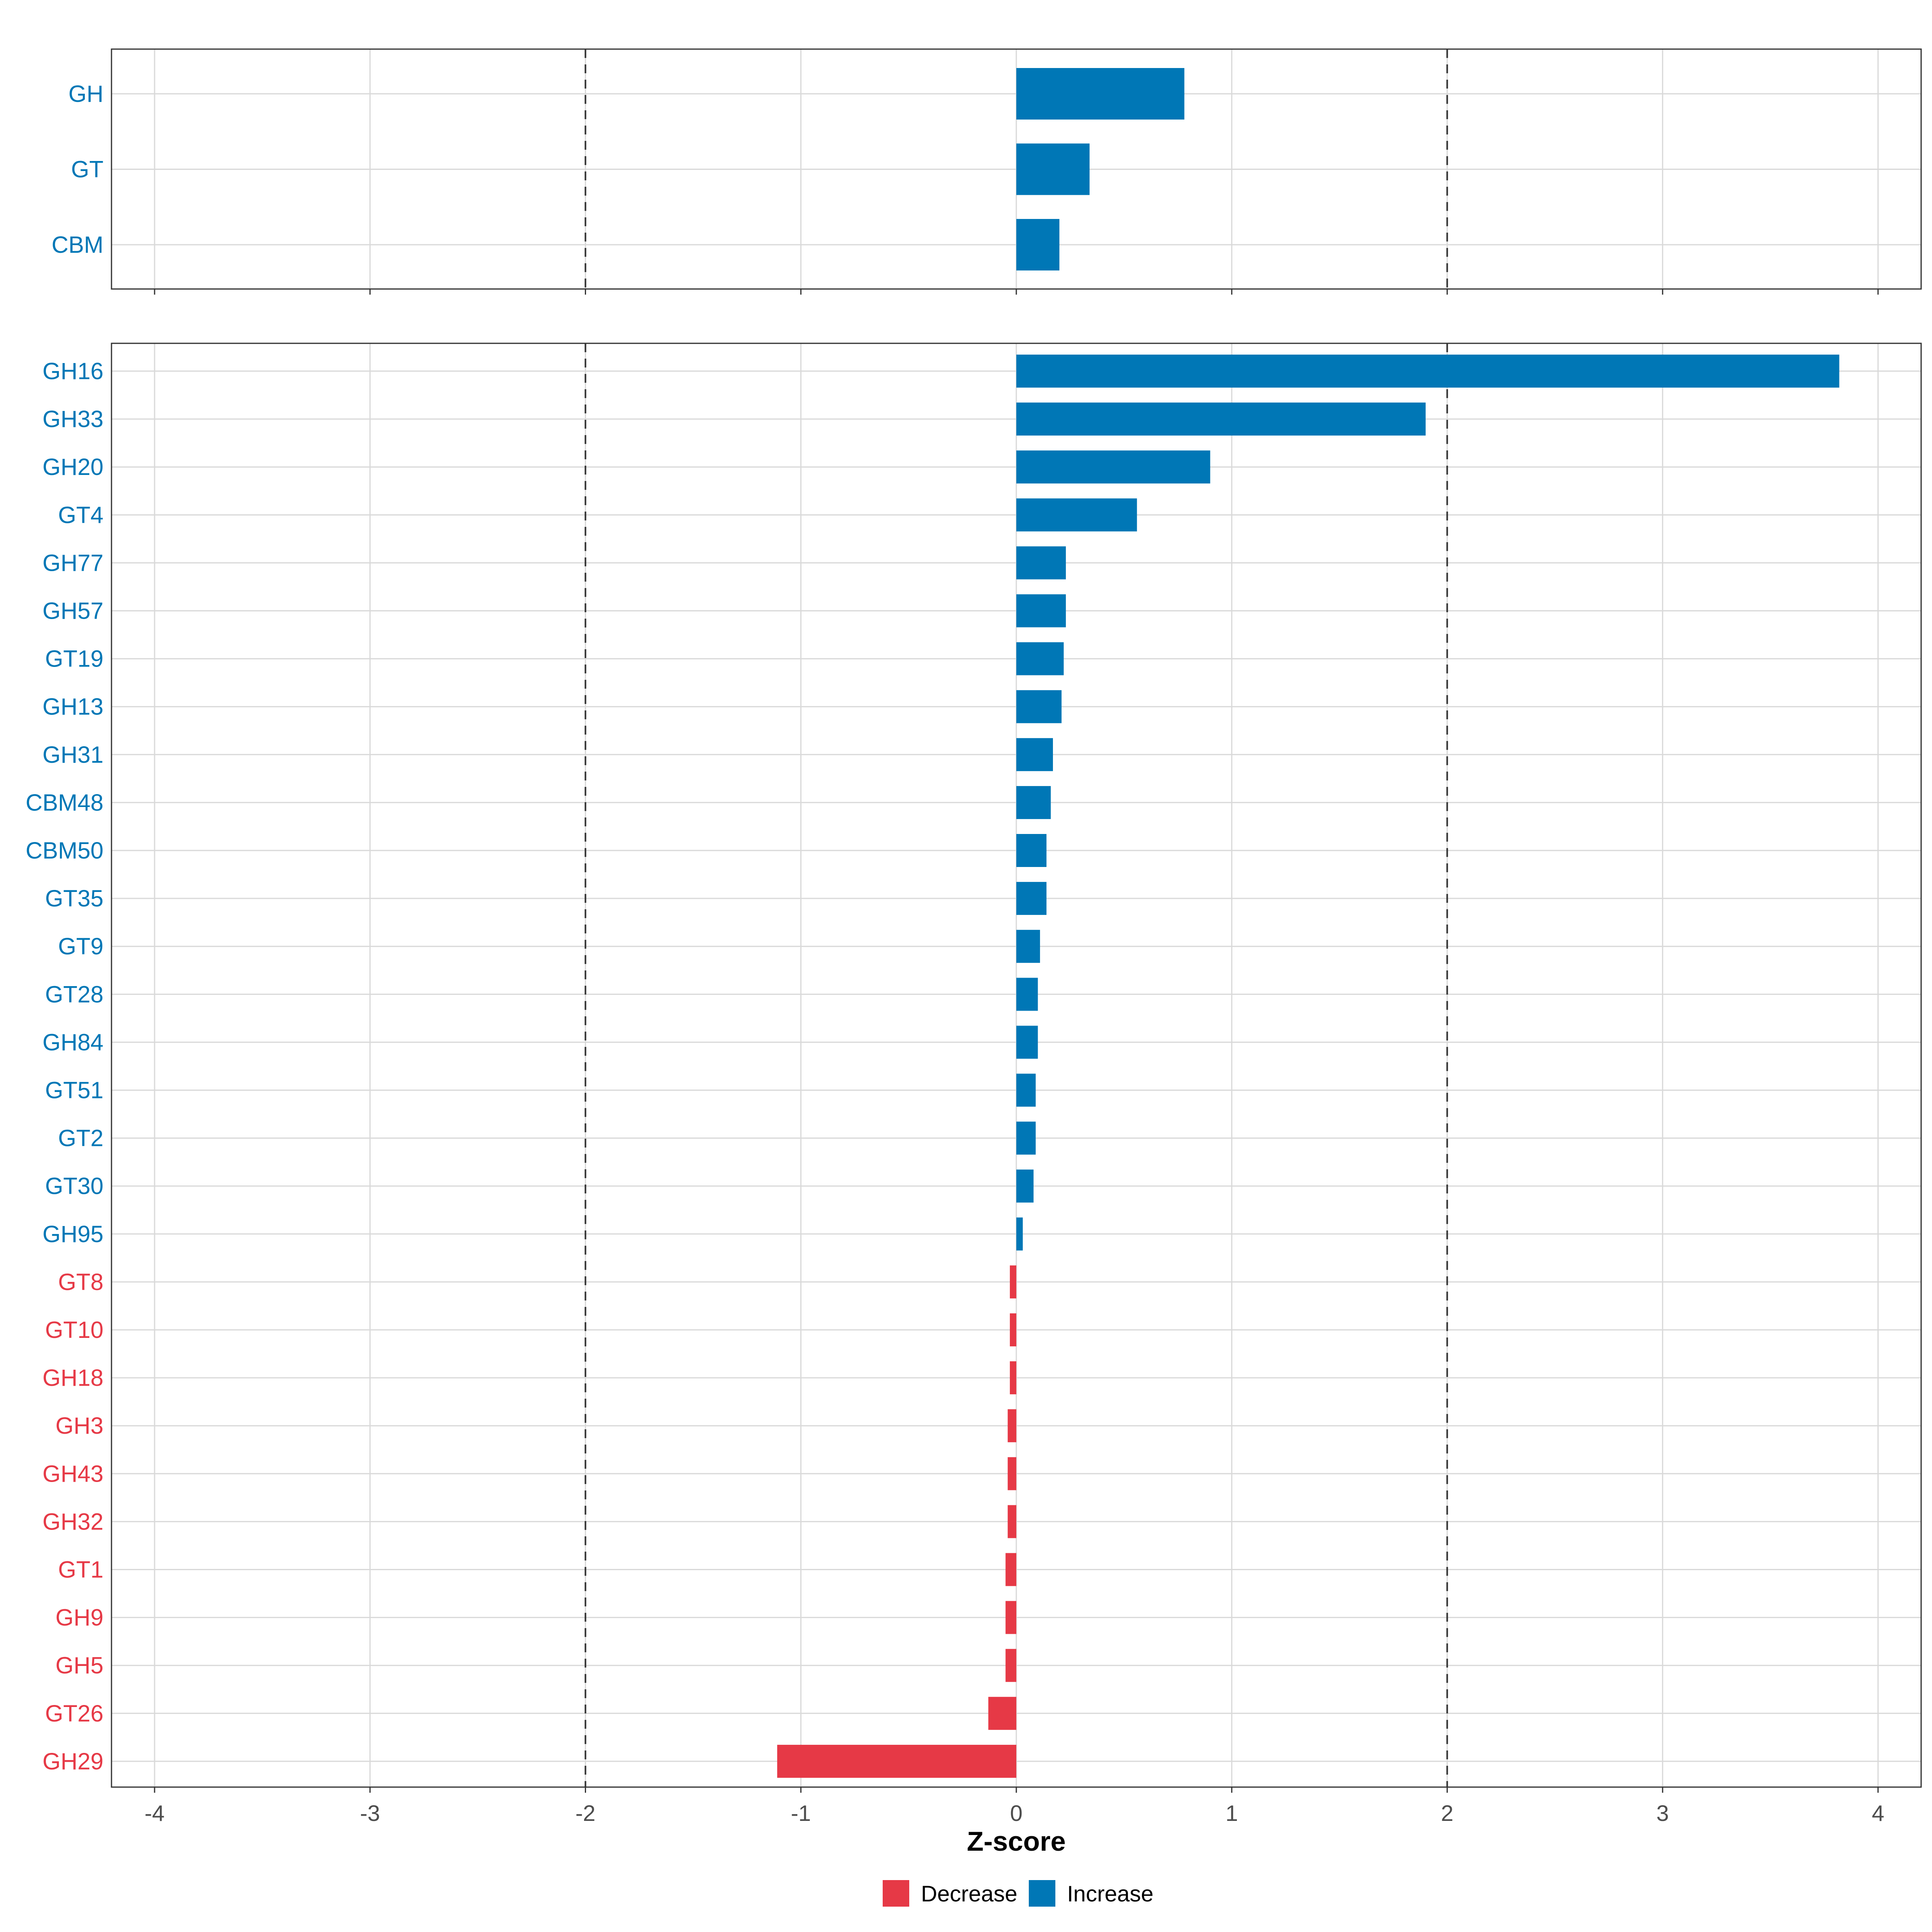  Describe the element at coordinates (969, 1893) in the screenshot. I see `legend-label: Decrease` at that location.